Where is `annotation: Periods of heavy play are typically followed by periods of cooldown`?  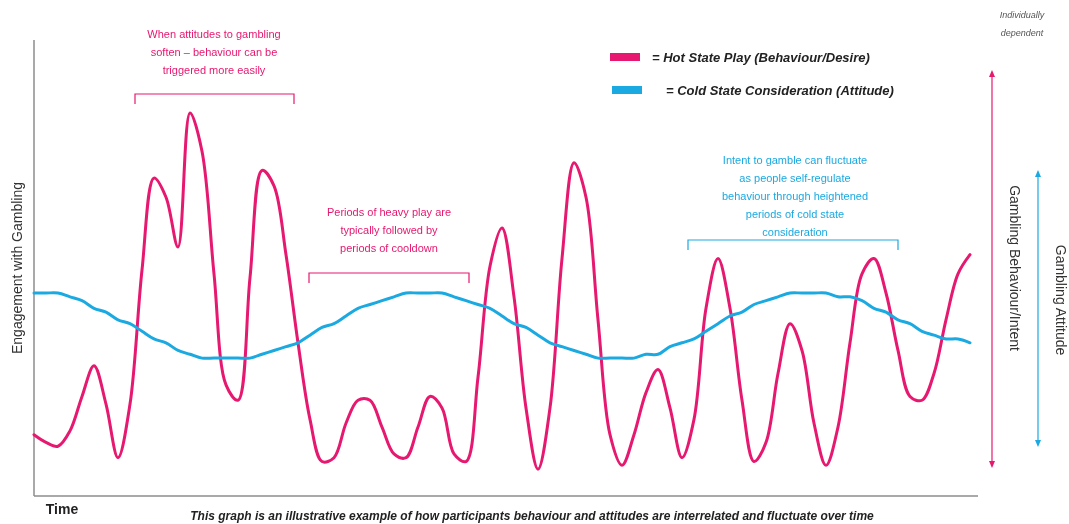 annotation: Periods of heavy play are typically followed by periods of cooldown is located at coordinates (389, 230).